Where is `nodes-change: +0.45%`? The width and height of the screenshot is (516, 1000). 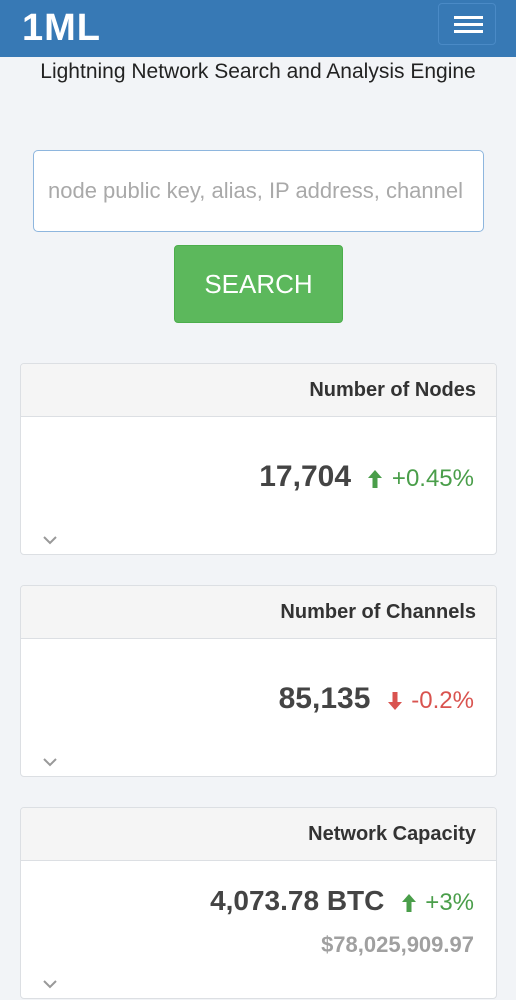 nodes-change: +0.45% is located at coordinates (432, 478).